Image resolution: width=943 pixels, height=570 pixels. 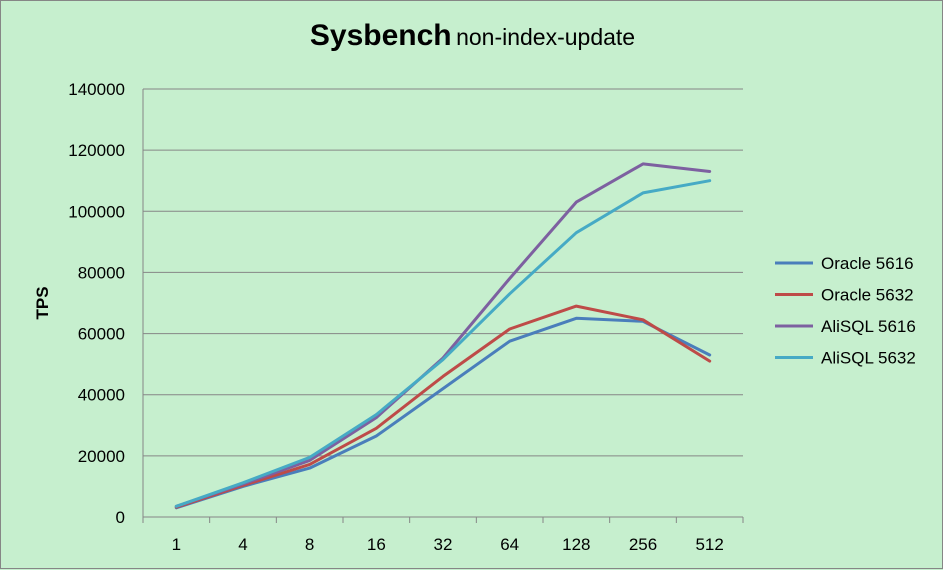 I want to click on legend-label-0: Oracle 5616, so click(x=867, y=263).